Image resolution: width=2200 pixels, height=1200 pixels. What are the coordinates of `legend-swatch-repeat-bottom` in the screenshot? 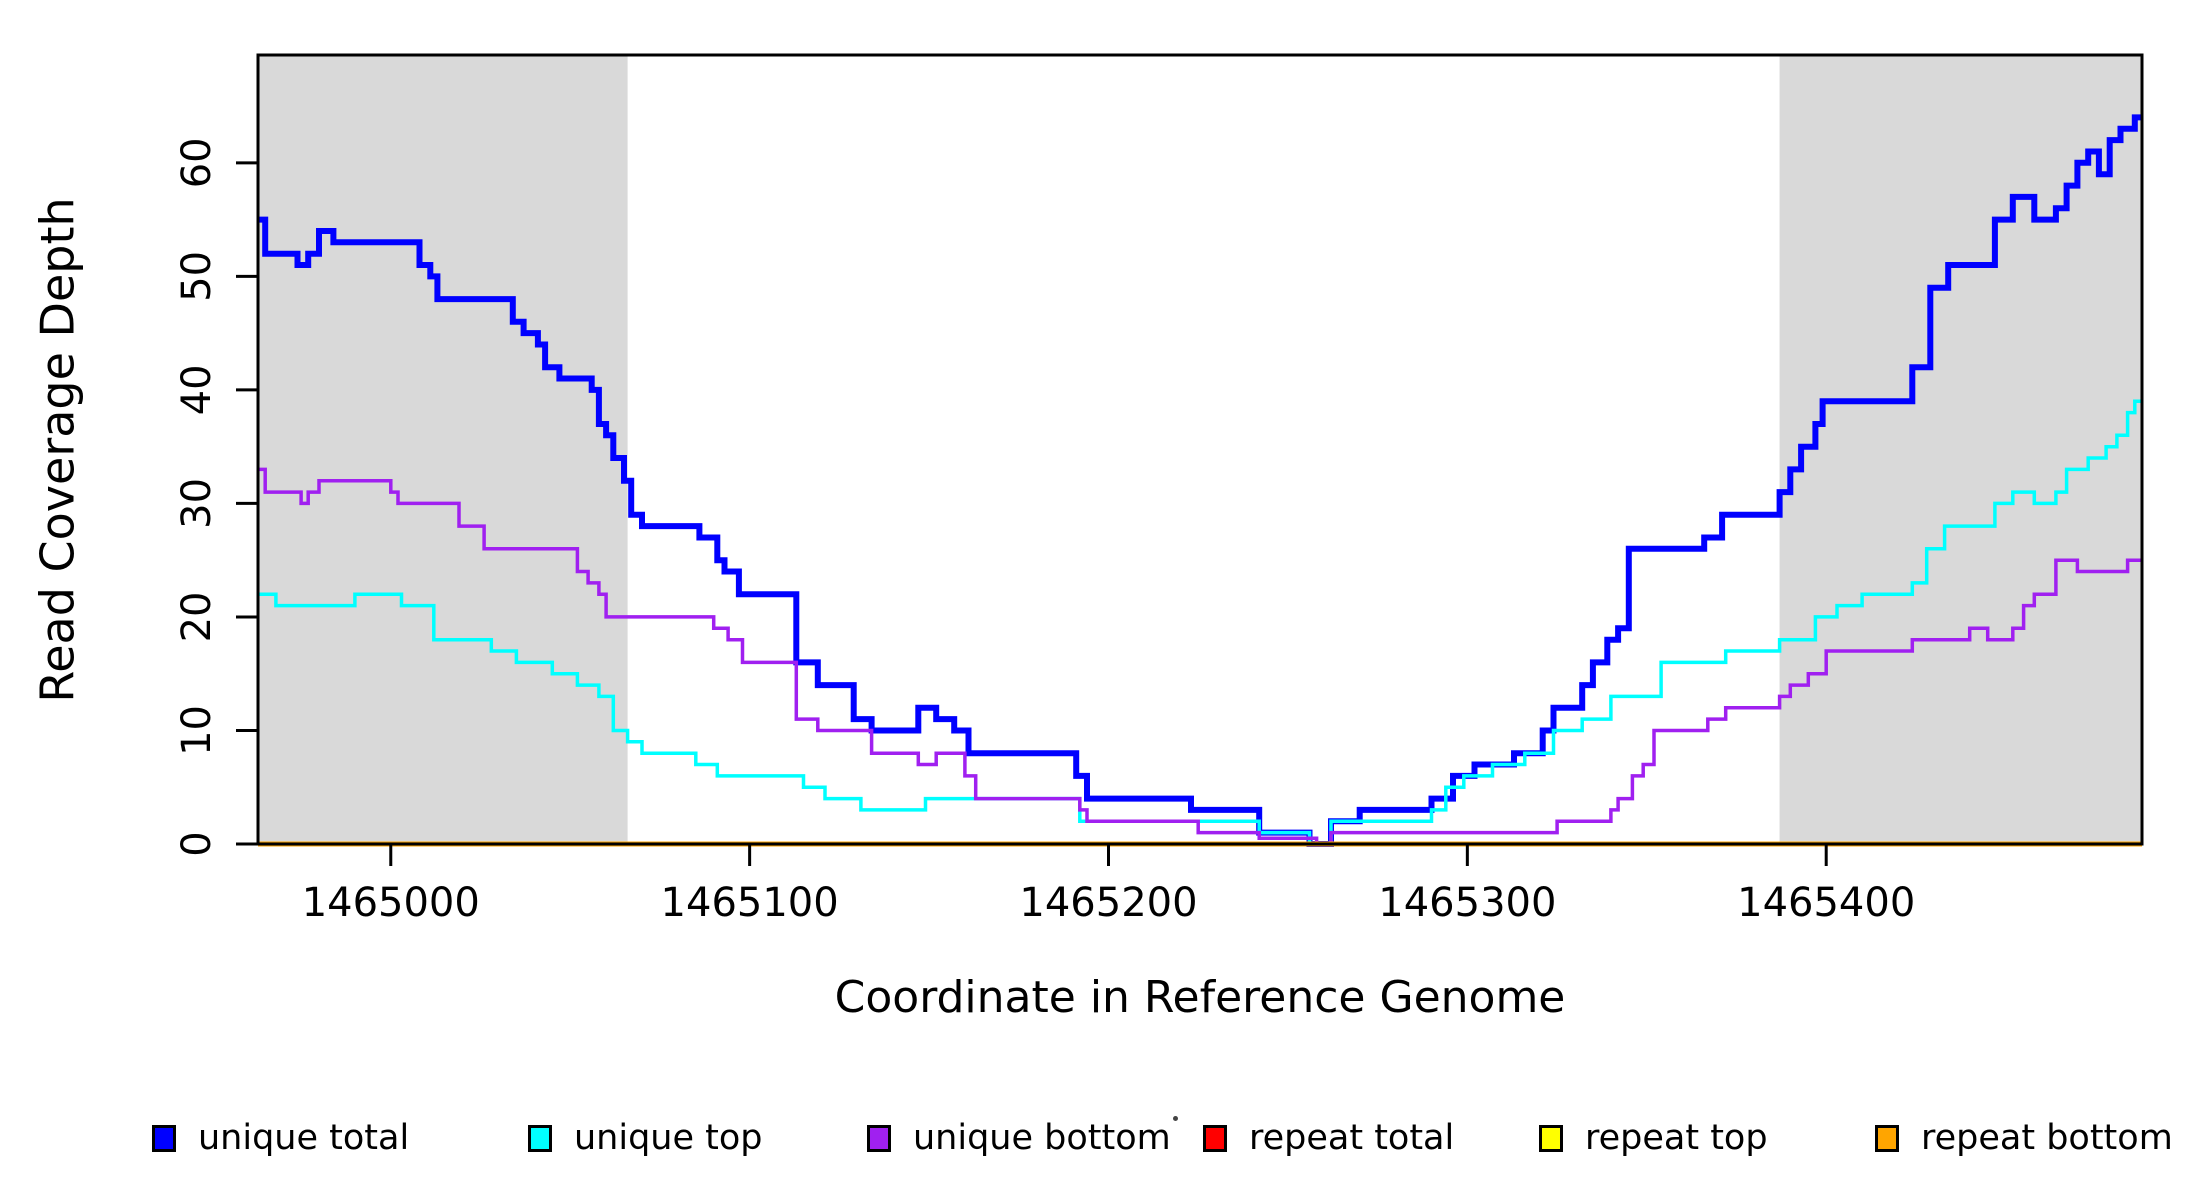 It's located at (1887, 1138).